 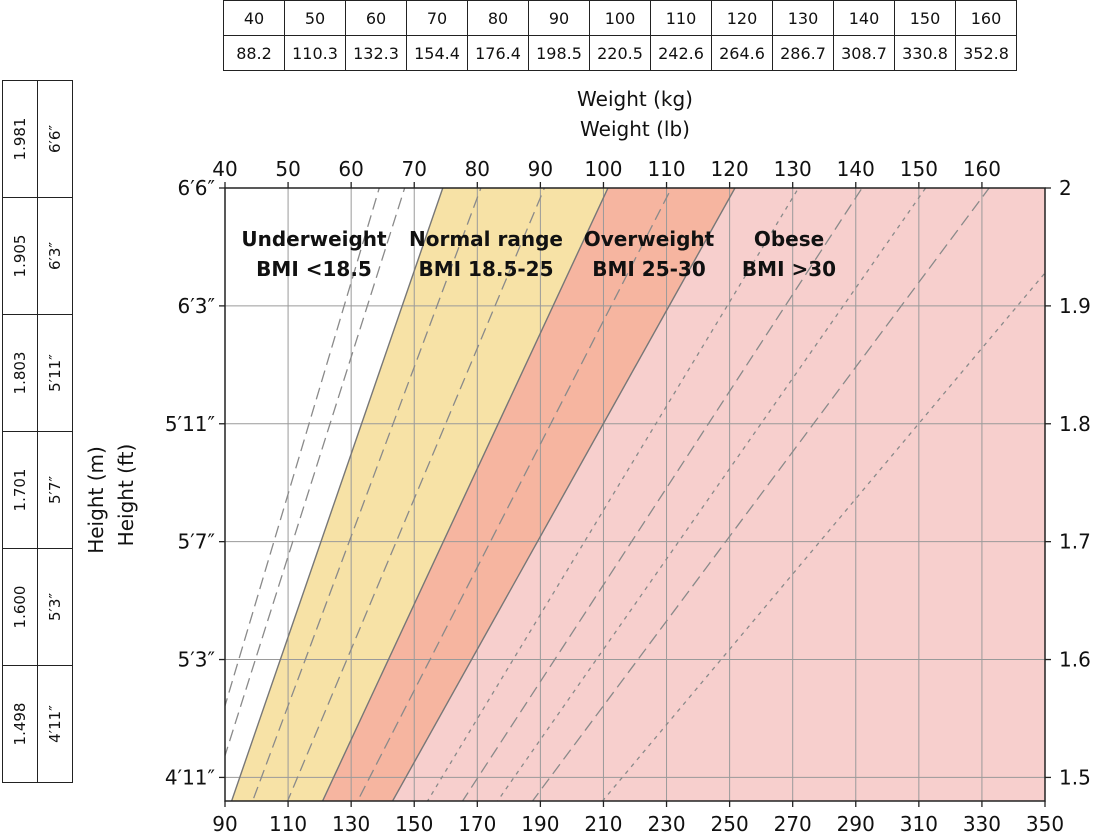 What do you see at coordinates (414, 169) in the screenshot?
I see `kg-tick-label: 70` at bounding box center [414, 169].